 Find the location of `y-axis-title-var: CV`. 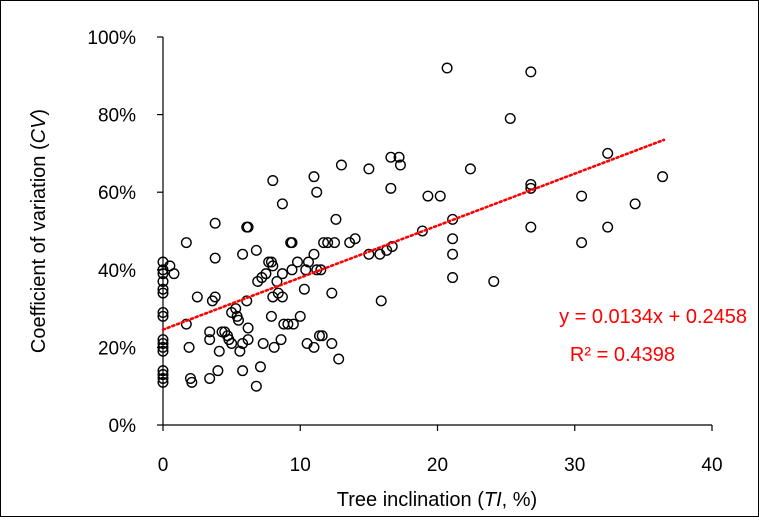

y-axis-title-var: CV is located at coordinates (39, 128).